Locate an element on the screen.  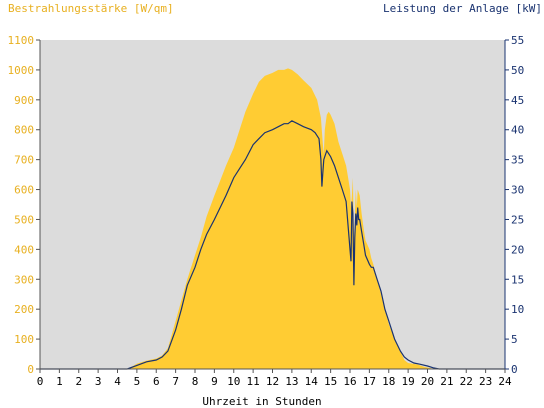
x-axis-tick-label: 24 is located at coordinates (505, 381).